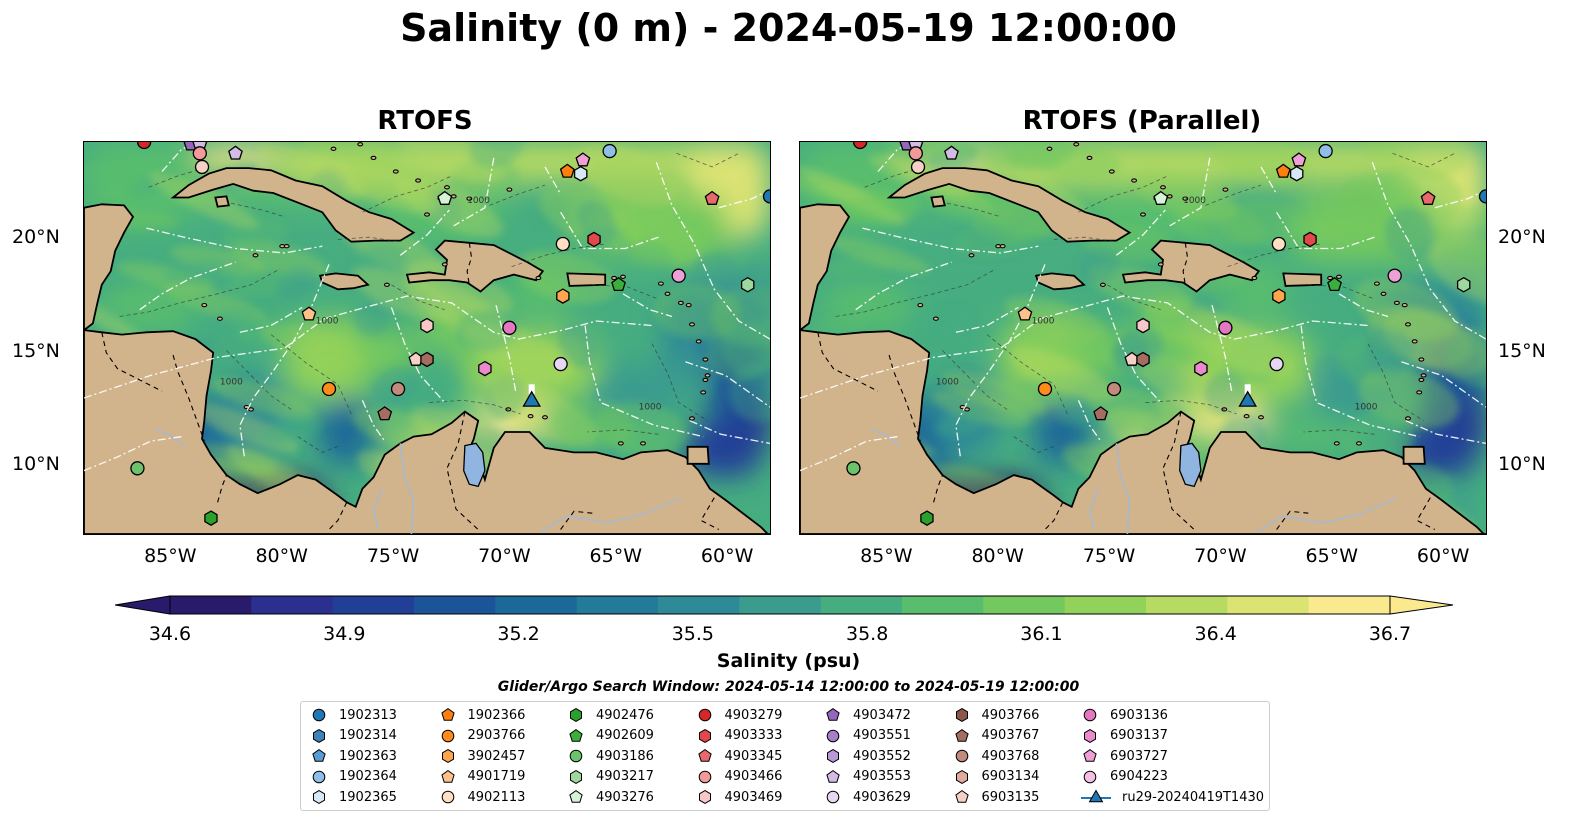  Describe the element at coordinates (753, 756) in the screenshot. I see `legend-label: 4903345` at that location.